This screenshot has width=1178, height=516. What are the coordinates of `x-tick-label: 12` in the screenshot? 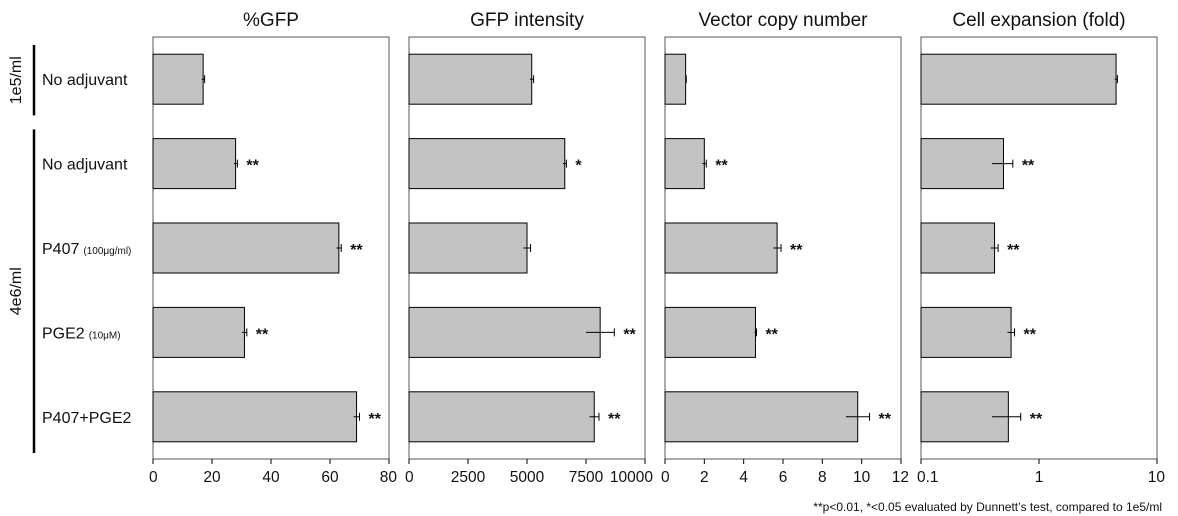 It's located at (900, 477).